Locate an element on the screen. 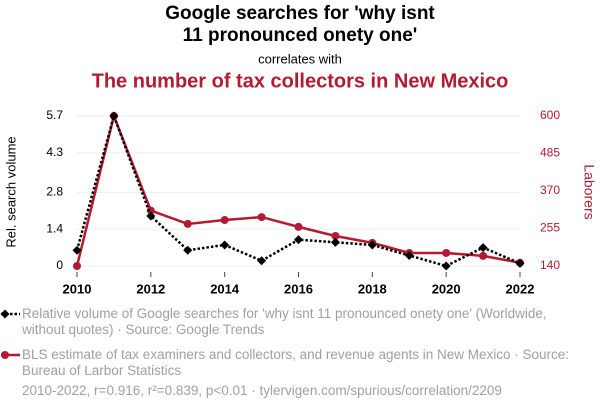  y2-tick-label: 485 is located at coordinates (550, 153).